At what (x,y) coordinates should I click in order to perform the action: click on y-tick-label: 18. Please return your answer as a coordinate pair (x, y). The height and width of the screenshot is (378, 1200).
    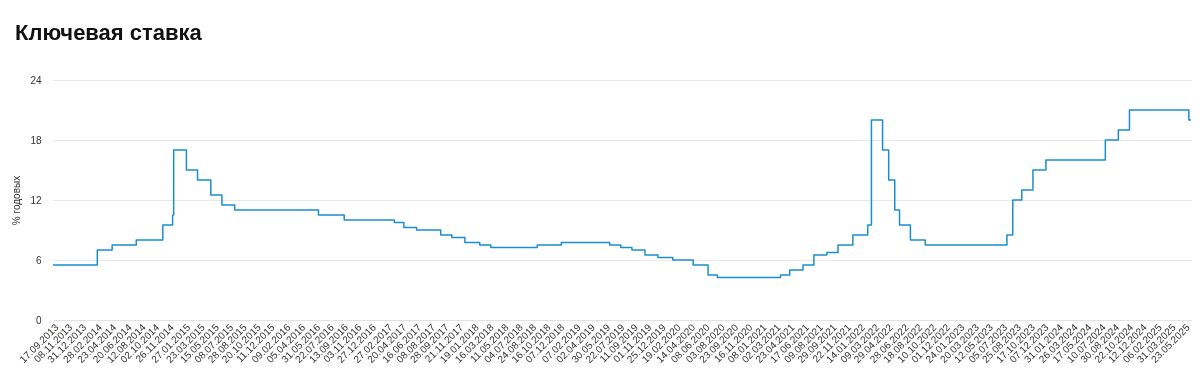
    Looking at the image, I should click on (36, 140).